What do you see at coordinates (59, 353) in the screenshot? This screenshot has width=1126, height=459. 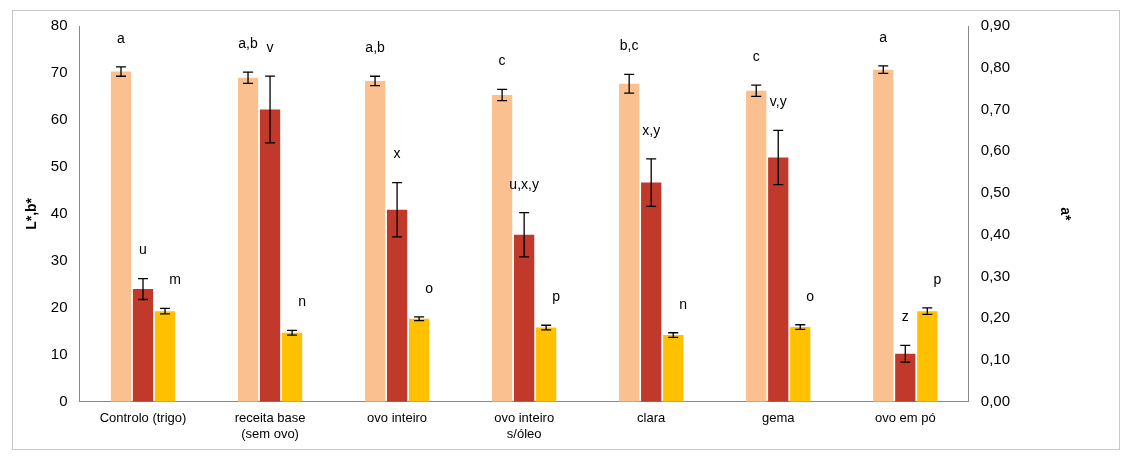 I see `y-tick-label: 10` at bounding box center [59, 353].